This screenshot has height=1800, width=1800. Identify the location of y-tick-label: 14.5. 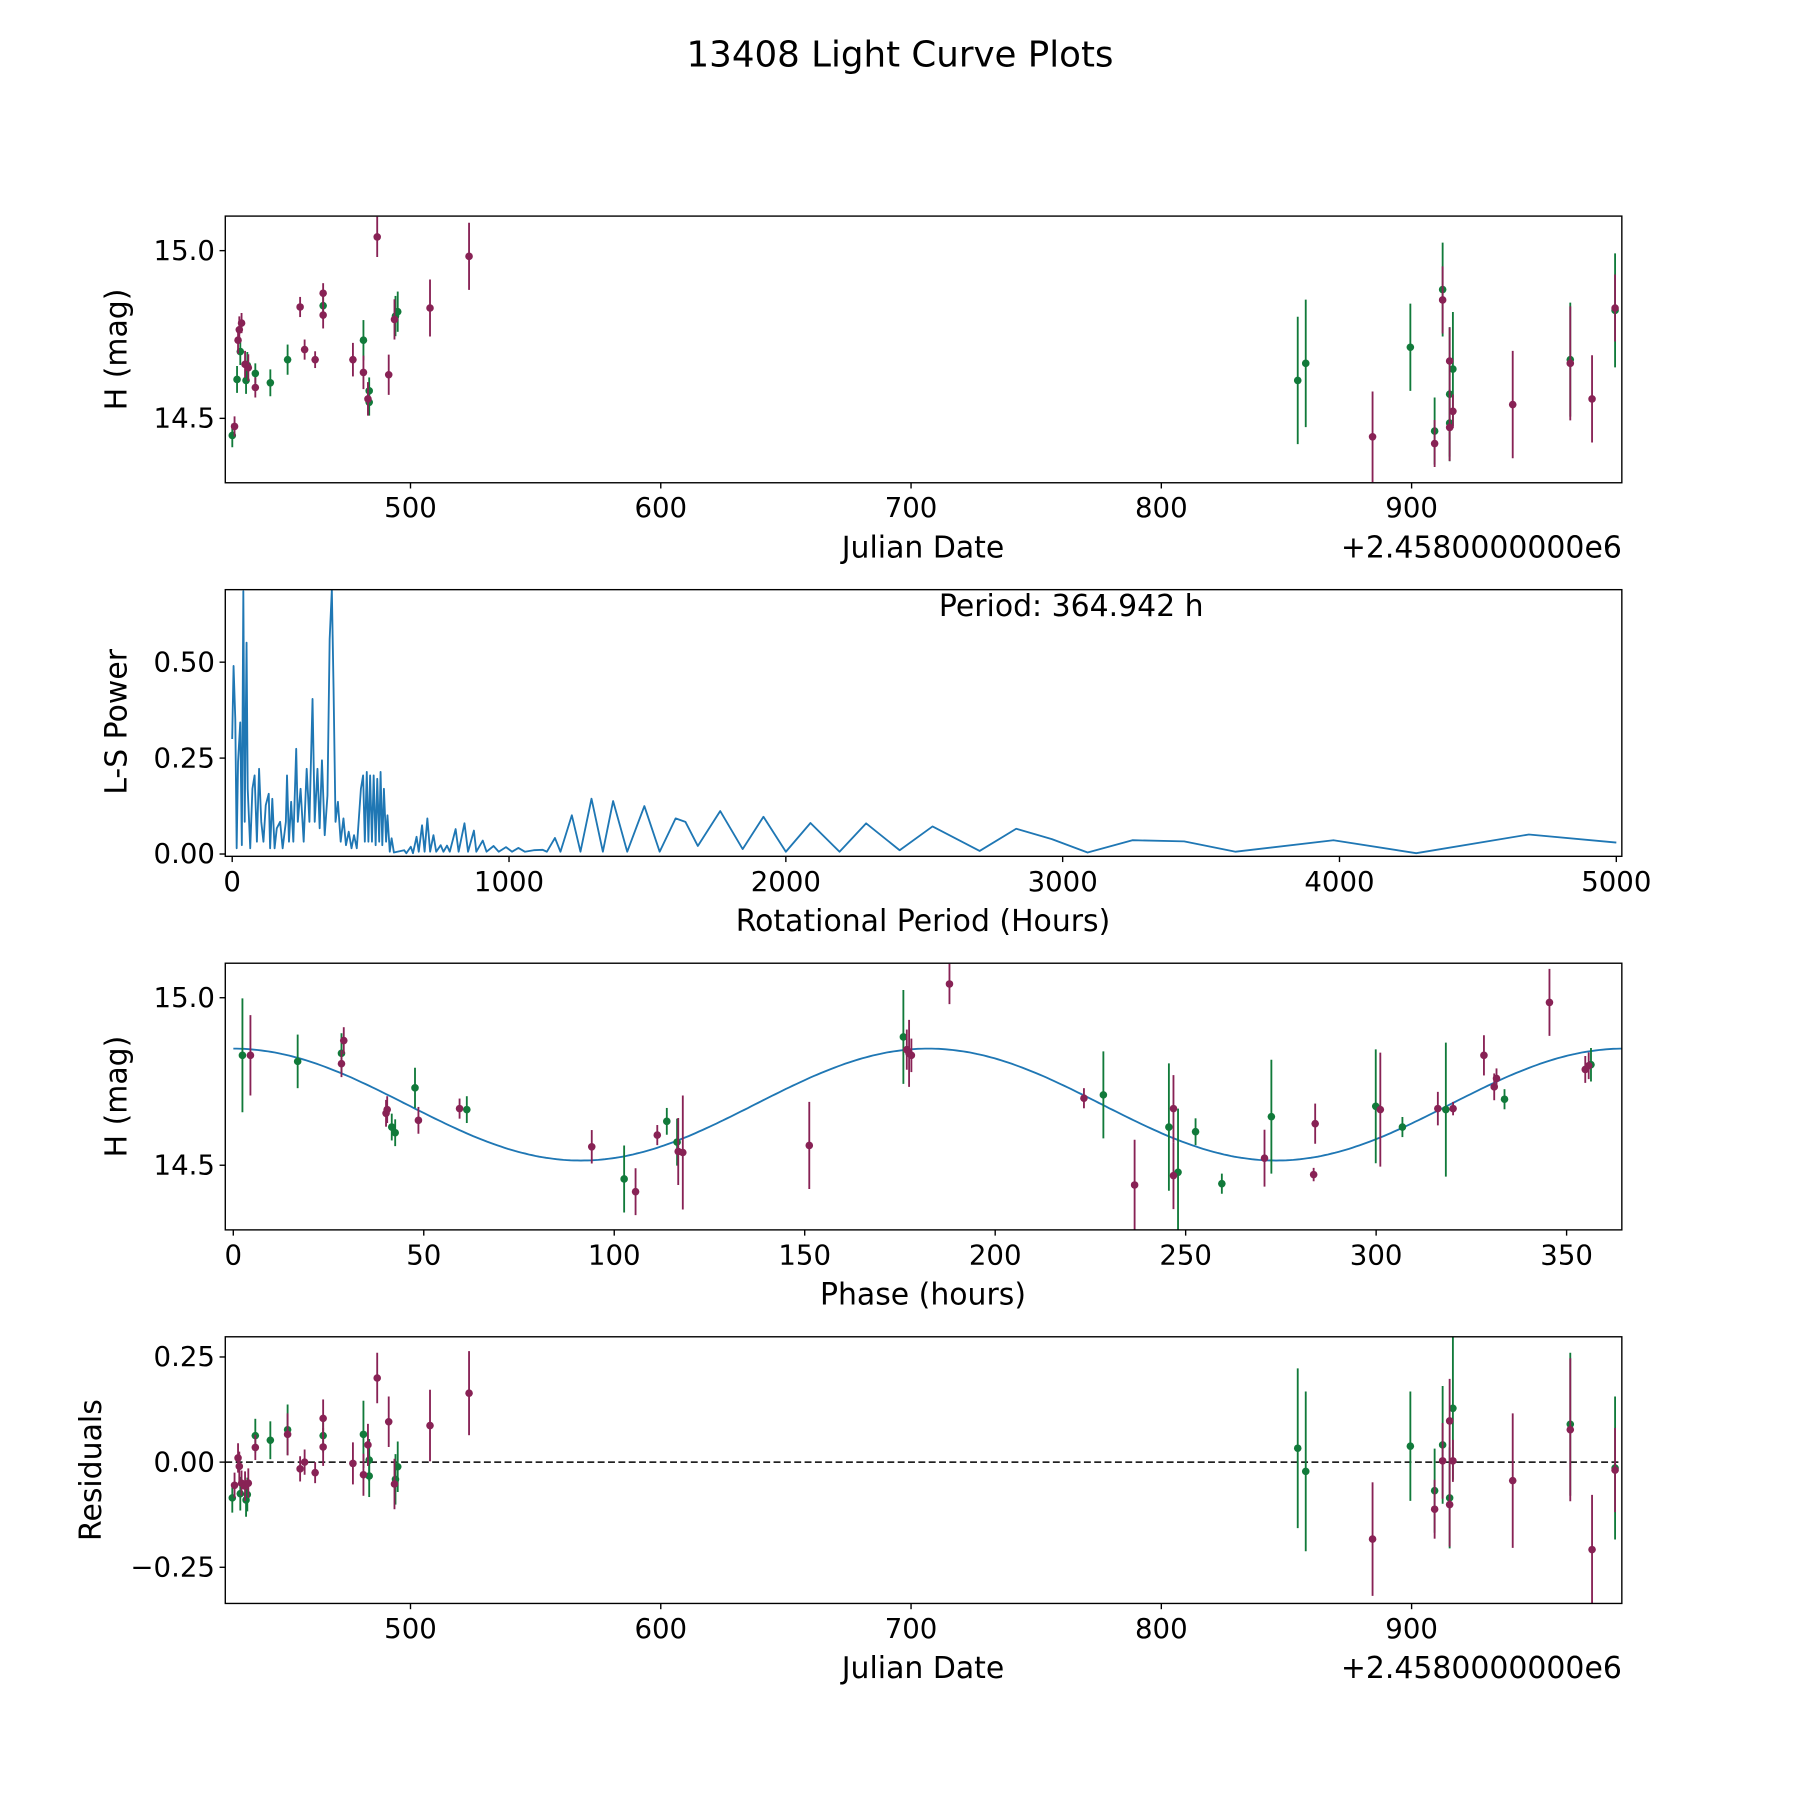
(184, 418).